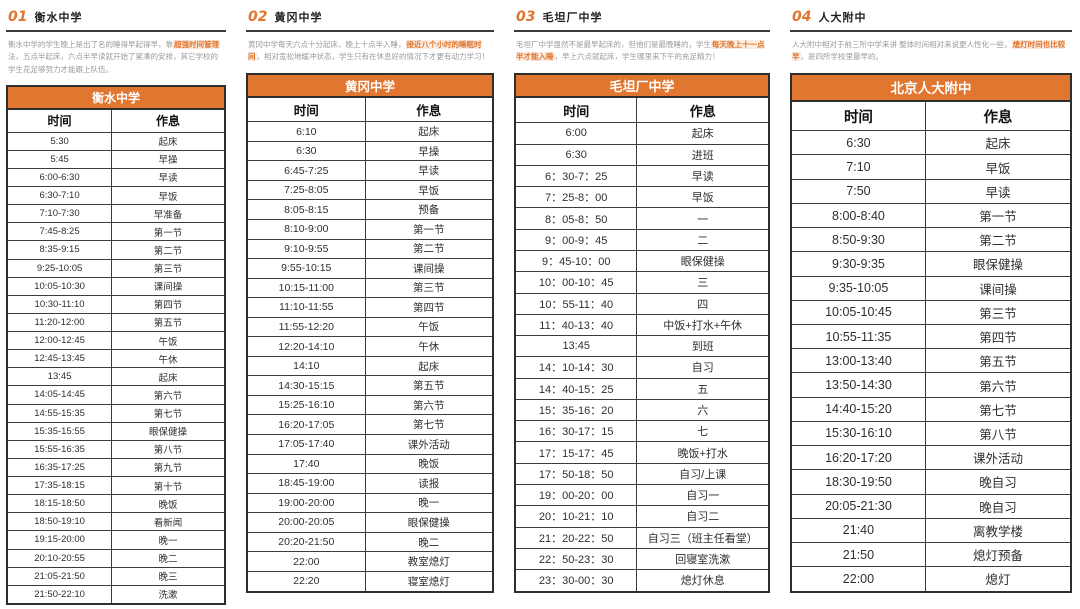  What do you see at coordinates (306, 366) in the screenshot?
I see `time-cell: 14:10` at bounding box center [306, 366].